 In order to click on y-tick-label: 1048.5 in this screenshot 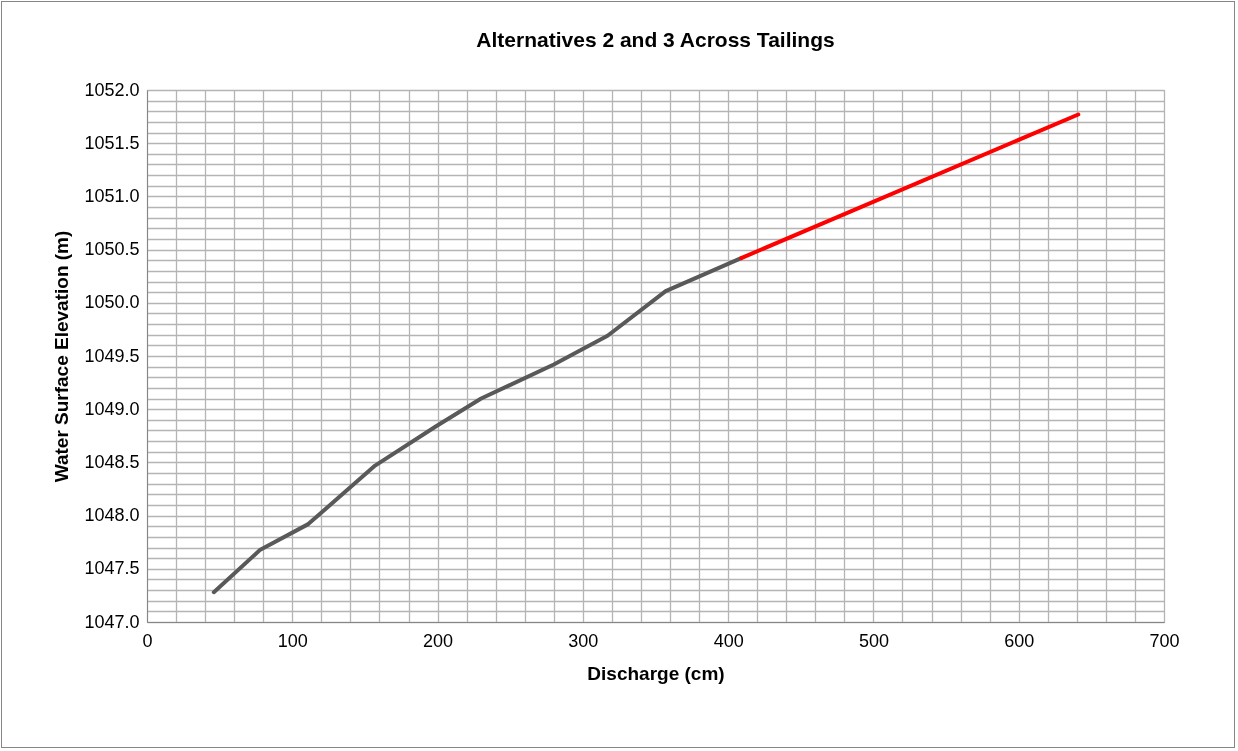, I will do `click(112, 461)`.